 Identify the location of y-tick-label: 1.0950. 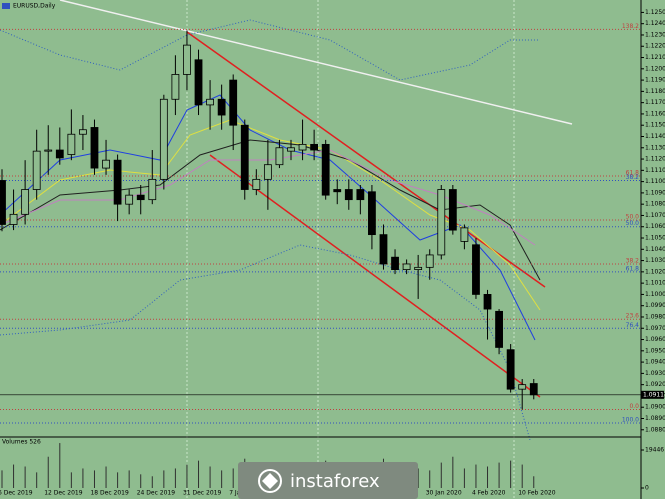
(655, 350).